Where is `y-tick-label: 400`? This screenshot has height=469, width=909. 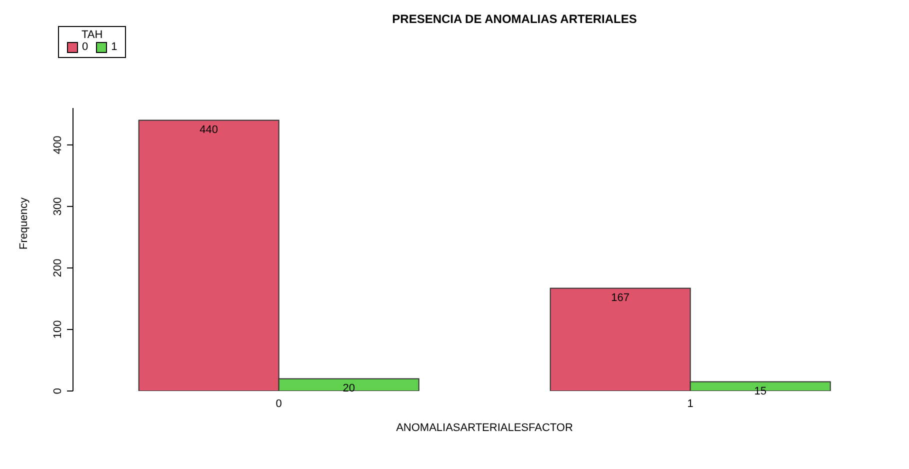 y-tick-label: 400 is located at coordinates (58, 145).